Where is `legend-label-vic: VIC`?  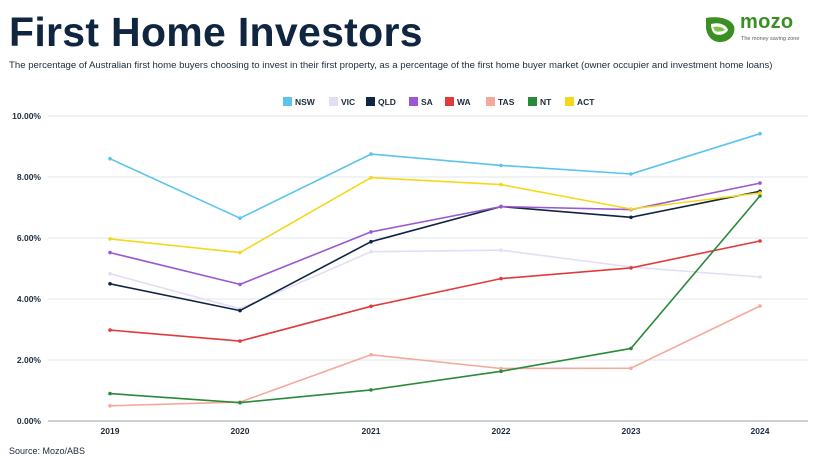 legend-label-vic: VIC is located at coordinates (348, 102).